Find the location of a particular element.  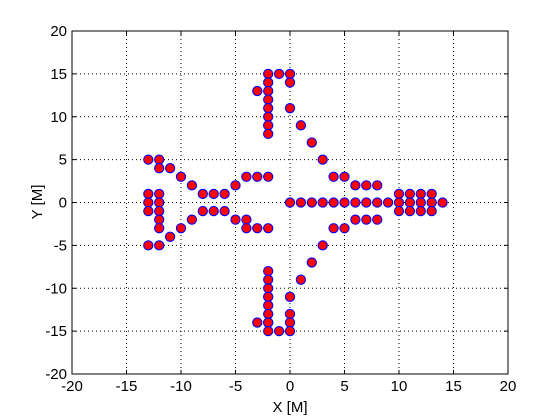

y-axis-label: Y [M] is located at coordinates (37, 202).